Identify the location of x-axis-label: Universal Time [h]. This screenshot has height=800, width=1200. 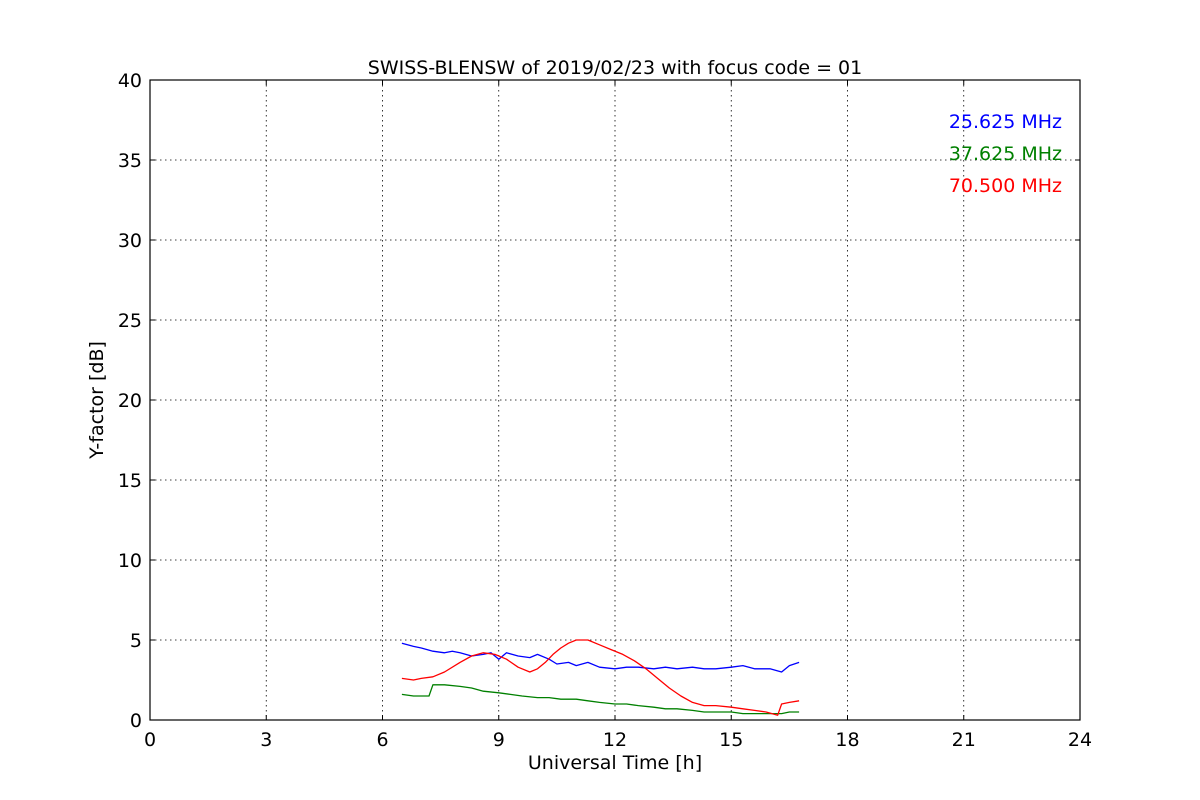
(615, 763).